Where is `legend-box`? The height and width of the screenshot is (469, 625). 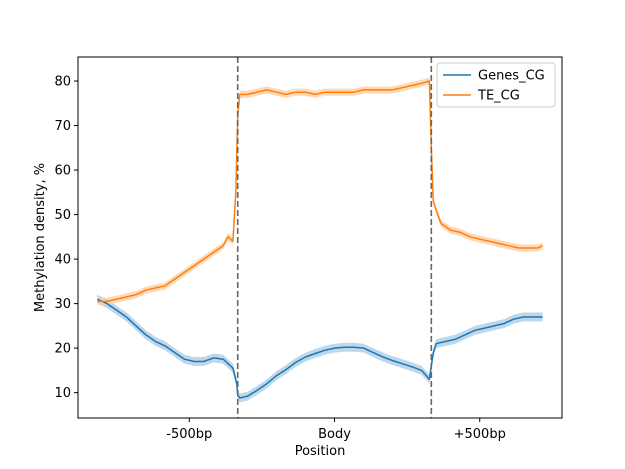
legend-box is located at coordinates (496, 85).